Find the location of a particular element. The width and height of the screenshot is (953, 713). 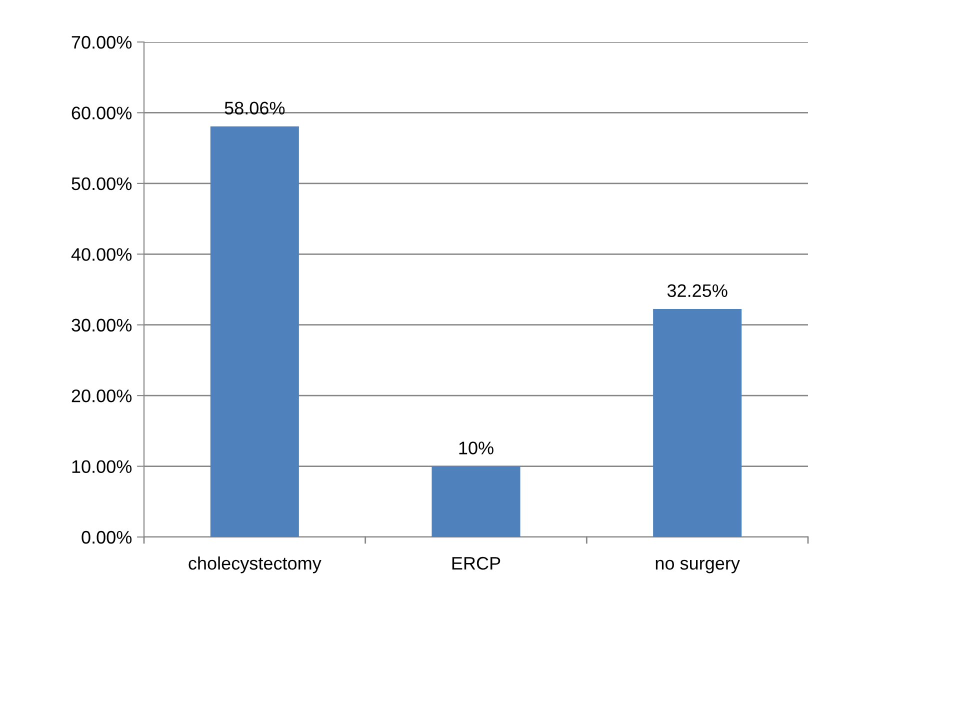

y-tick-label: 60.00% is located at coordinates (102, 113).